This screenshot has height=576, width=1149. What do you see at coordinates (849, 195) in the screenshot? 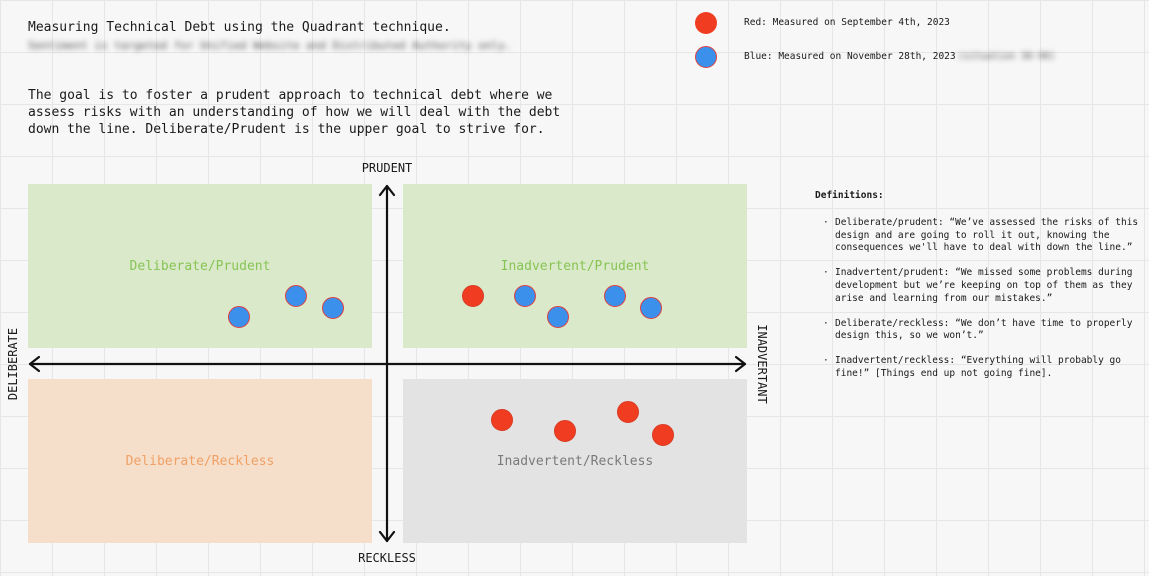
I see `definitions-title: Definitions:` at bounding box center [849, 195].